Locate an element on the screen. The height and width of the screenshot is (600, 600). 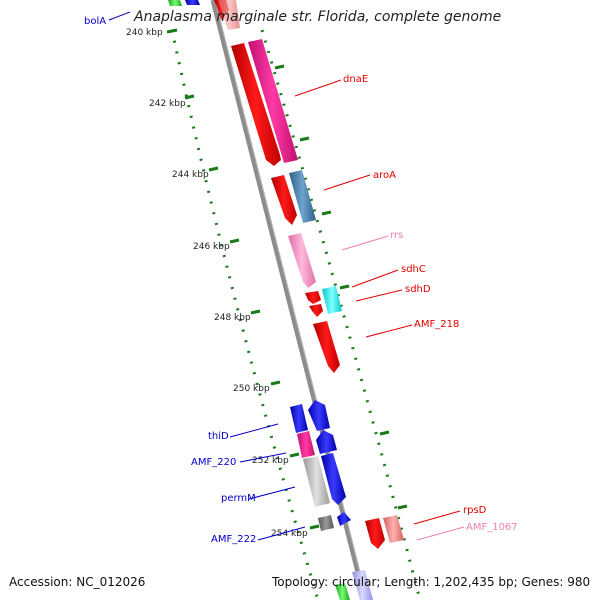
gene-label-AMF-218: AMF_218 is located at coordinates (436, 324).